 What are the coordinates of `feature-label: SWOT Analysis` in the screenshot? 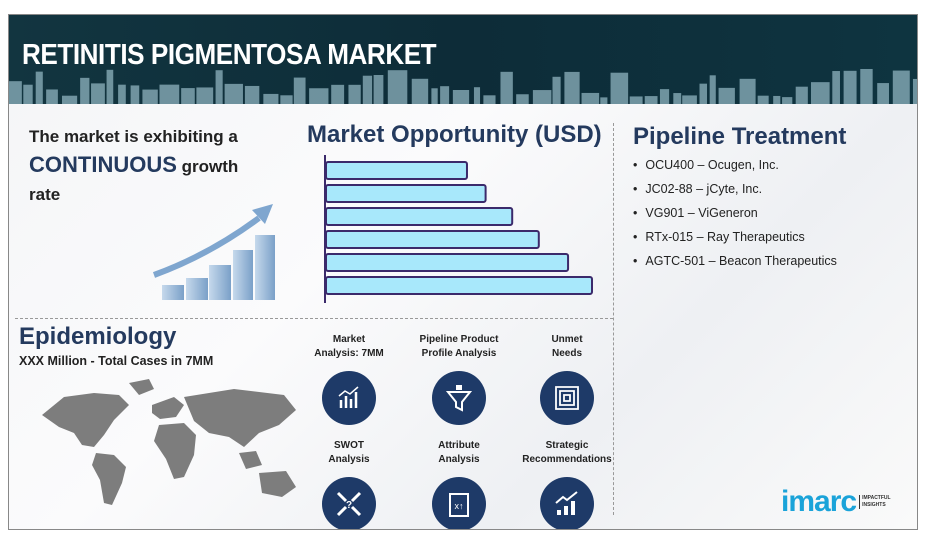 It's located at (349, 452).